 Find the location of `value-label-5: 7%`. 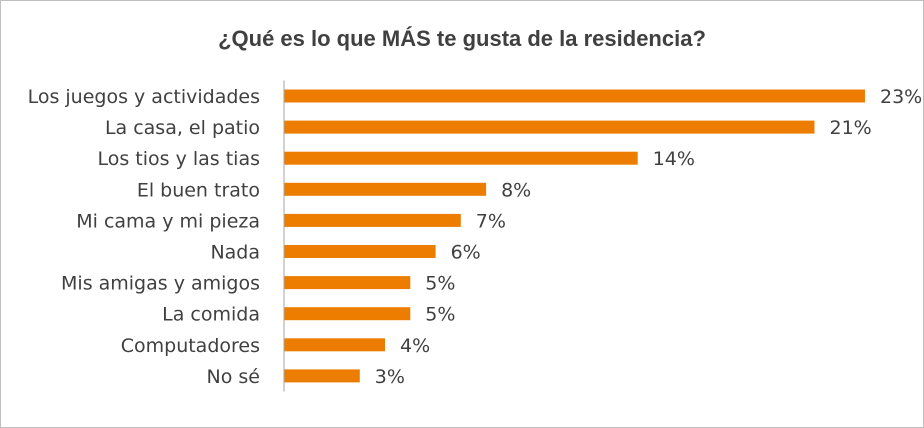

value-label-5: 7% is located at coordinates (491, 221).